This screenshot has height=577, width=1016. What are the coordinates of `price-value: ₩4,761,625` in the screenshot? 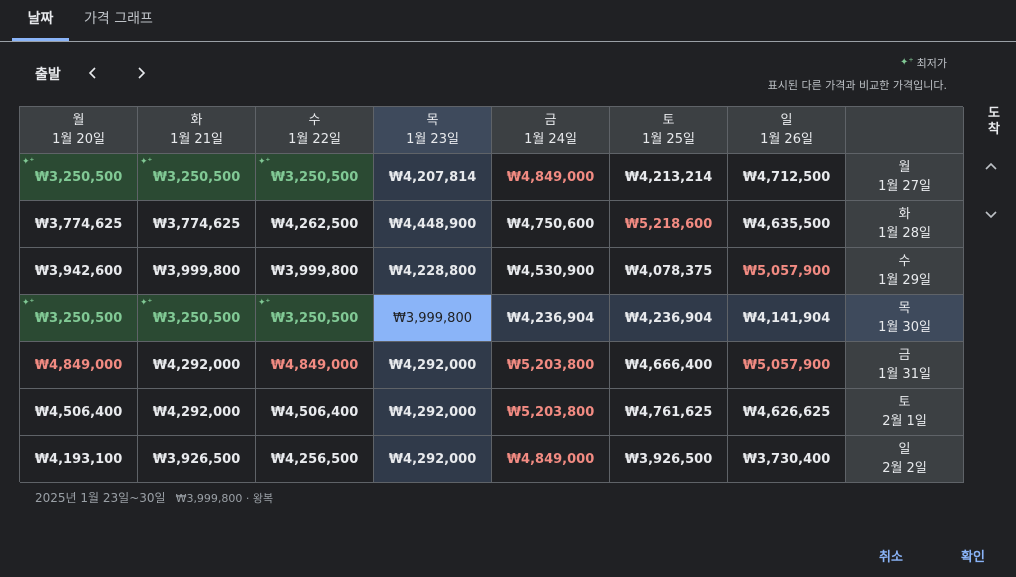 It's located at (668, 412).